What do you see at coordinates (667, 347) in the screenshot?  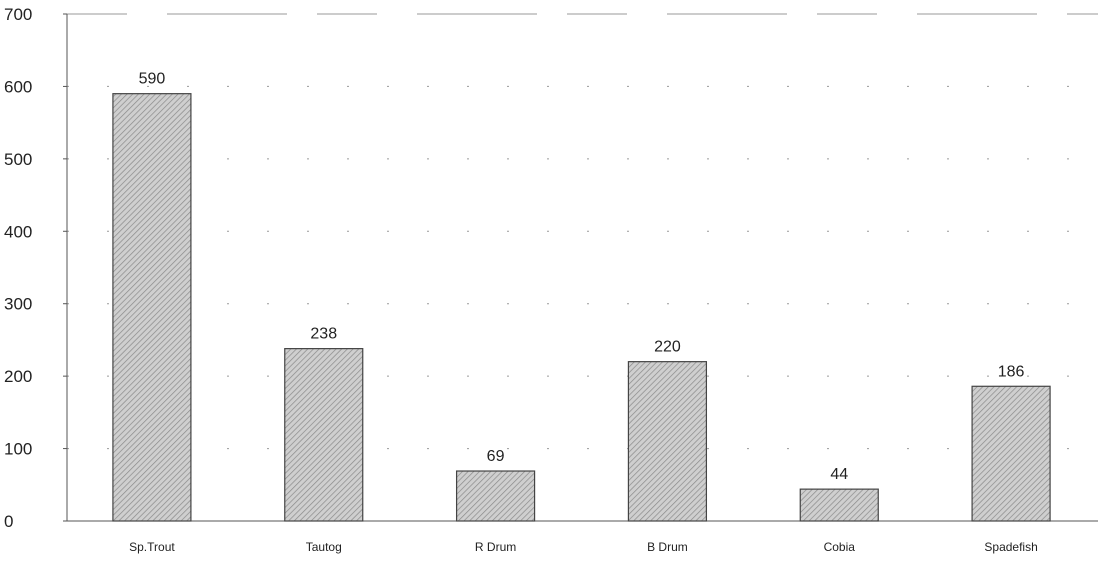 I see `data-label: 220` at bounding box center [667, 347].